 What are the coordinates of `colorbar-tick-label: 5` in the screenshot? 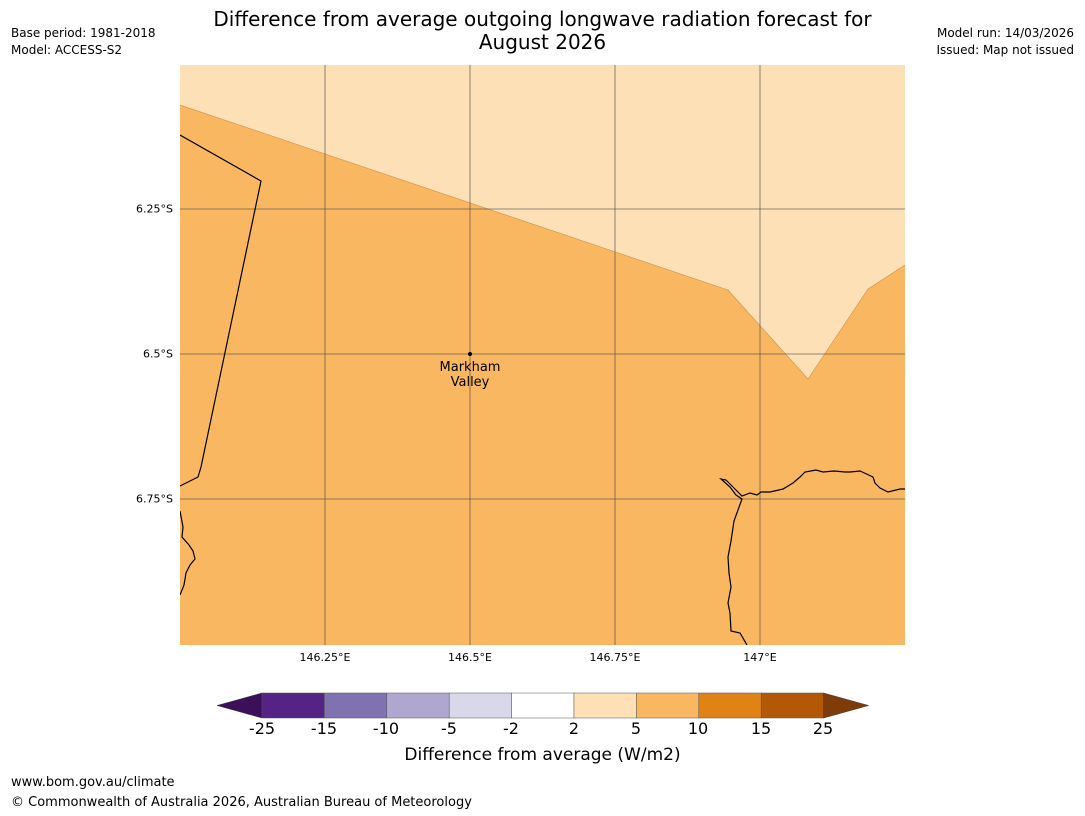 It's located at (636, 728).